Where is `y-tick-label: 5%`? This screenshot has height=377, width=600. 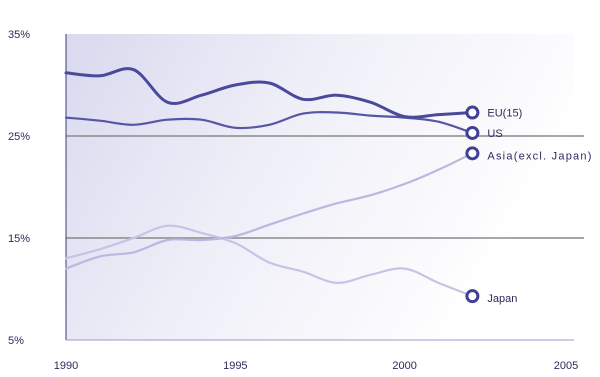
y-tick-label: 5% is located at coordinates (16, 341).